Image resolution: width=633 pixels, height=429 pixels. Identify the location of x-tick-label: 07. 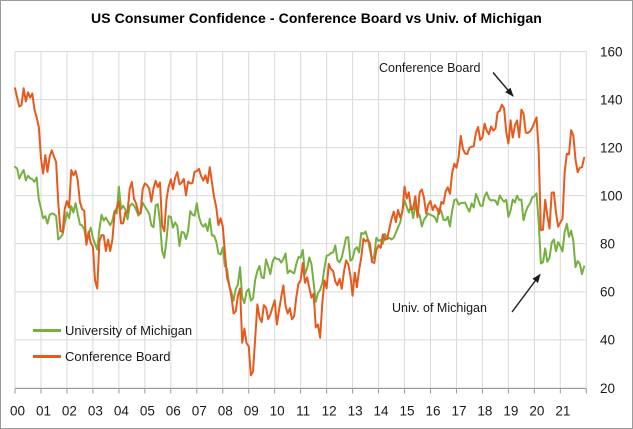
(199, 411).